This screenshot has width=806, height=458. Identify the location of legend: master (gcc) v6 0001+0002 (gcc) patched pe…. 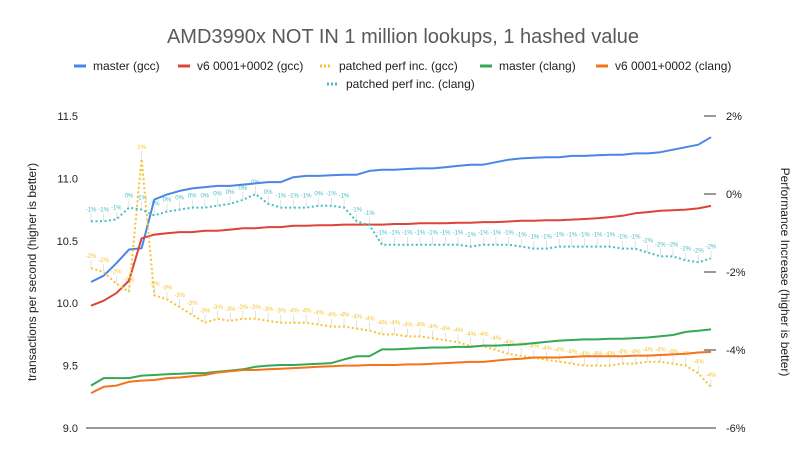
(402, 75).